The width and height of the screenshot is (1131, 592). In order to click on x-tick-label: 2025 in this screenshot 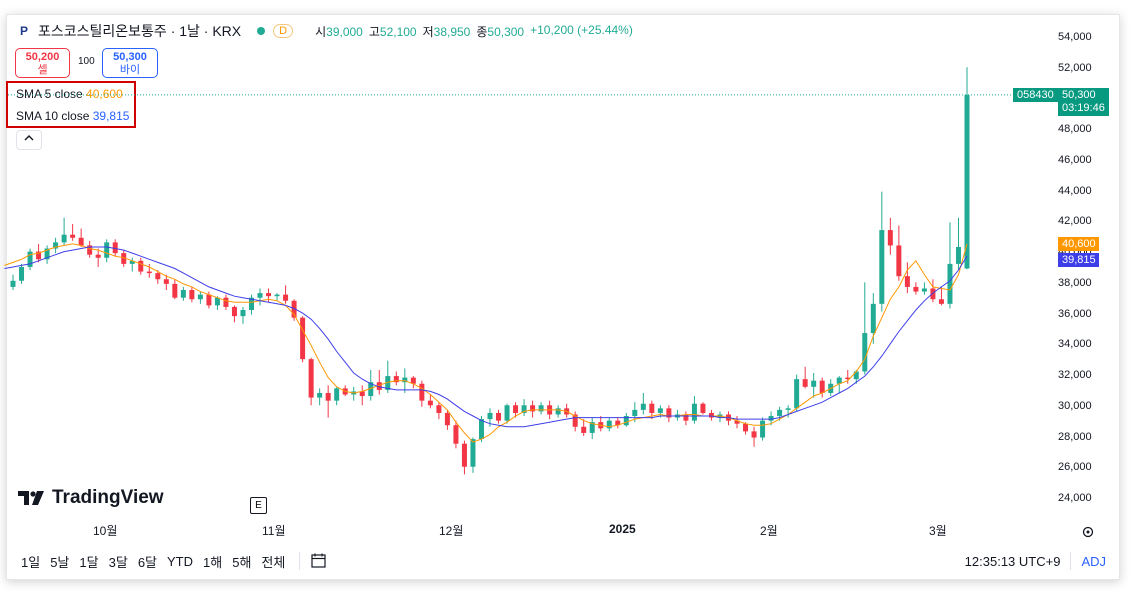, I will do `click(622, 529)`.